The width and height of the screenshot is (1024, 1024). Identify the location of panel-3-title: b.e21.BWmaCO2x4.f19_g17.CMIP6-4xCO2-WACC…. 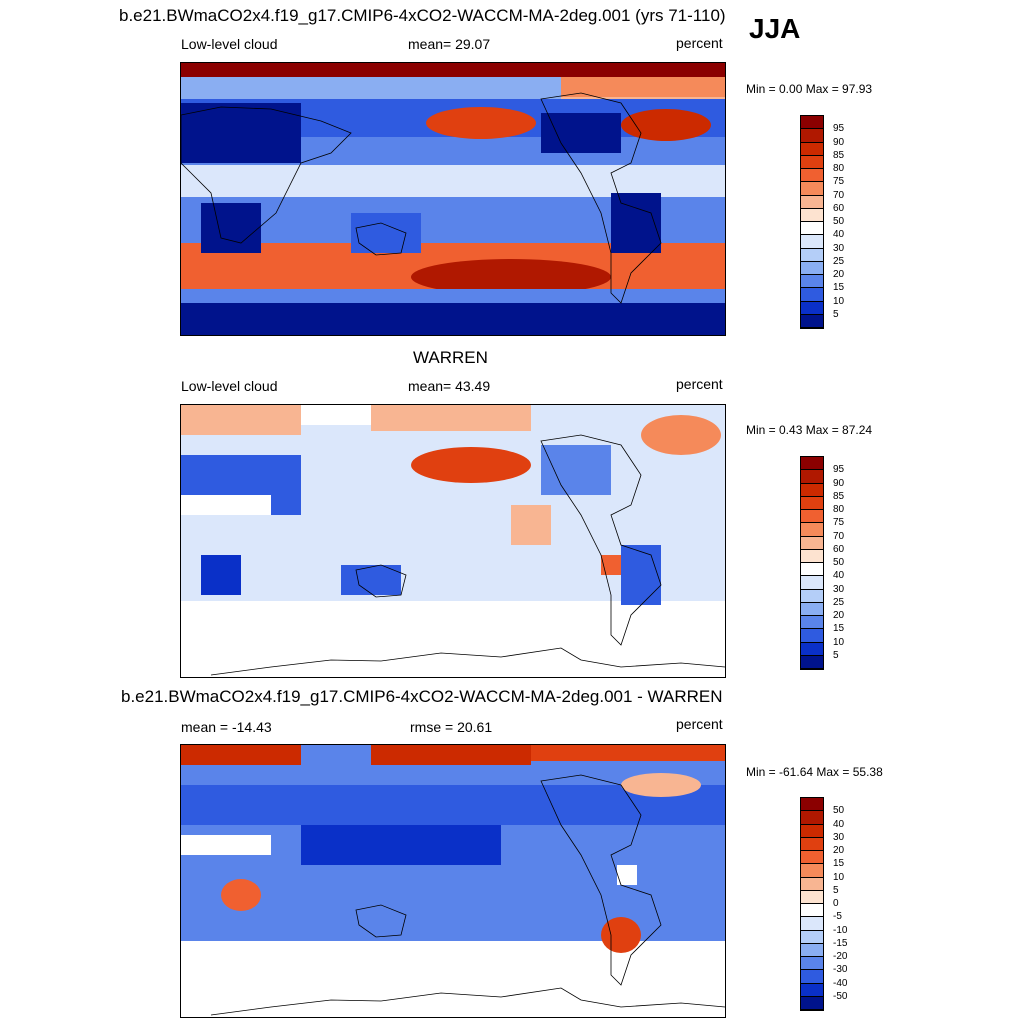
(422, 696).